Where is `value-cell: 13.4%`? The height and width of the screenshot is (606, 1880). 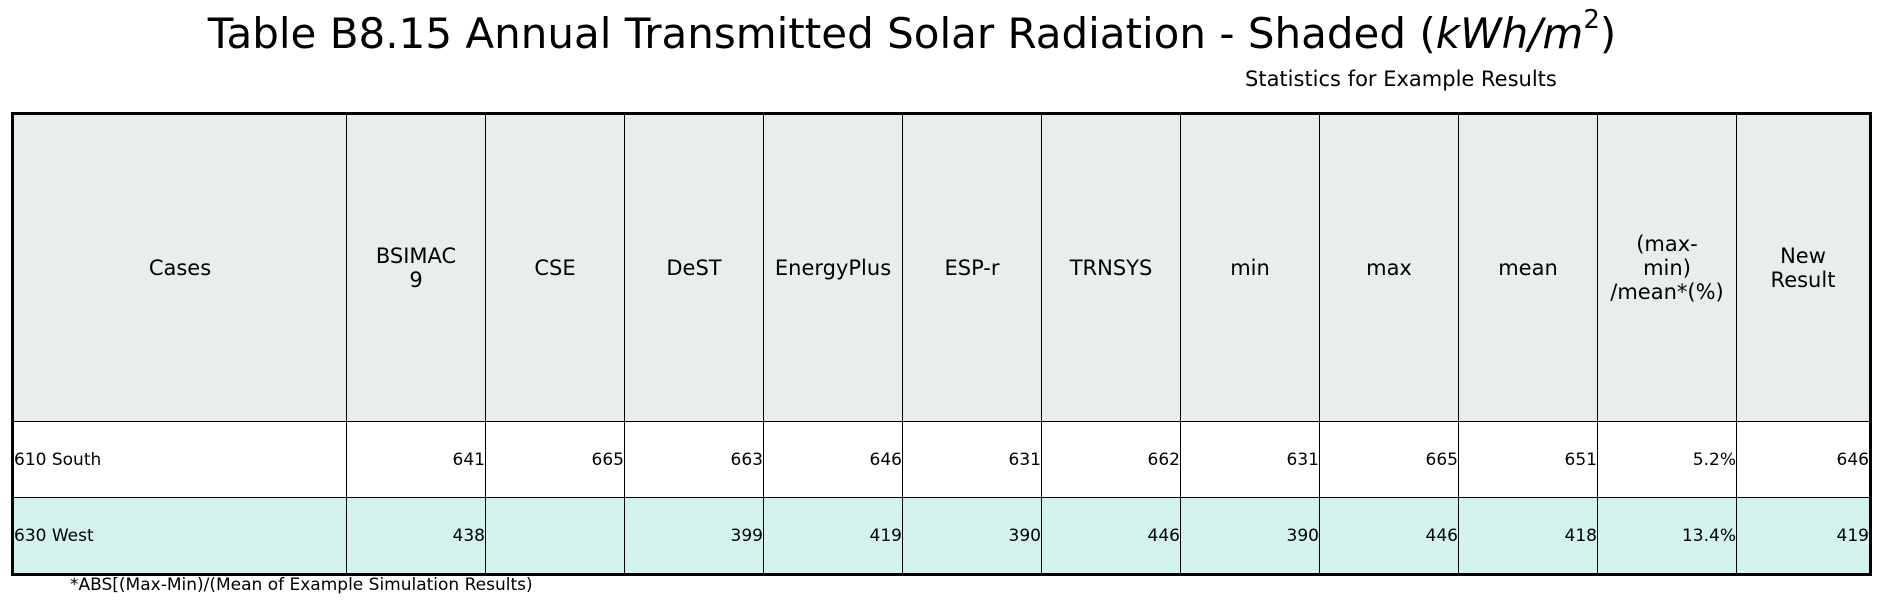
value-cell: 13.4% is located at coordinates (1667, 536).